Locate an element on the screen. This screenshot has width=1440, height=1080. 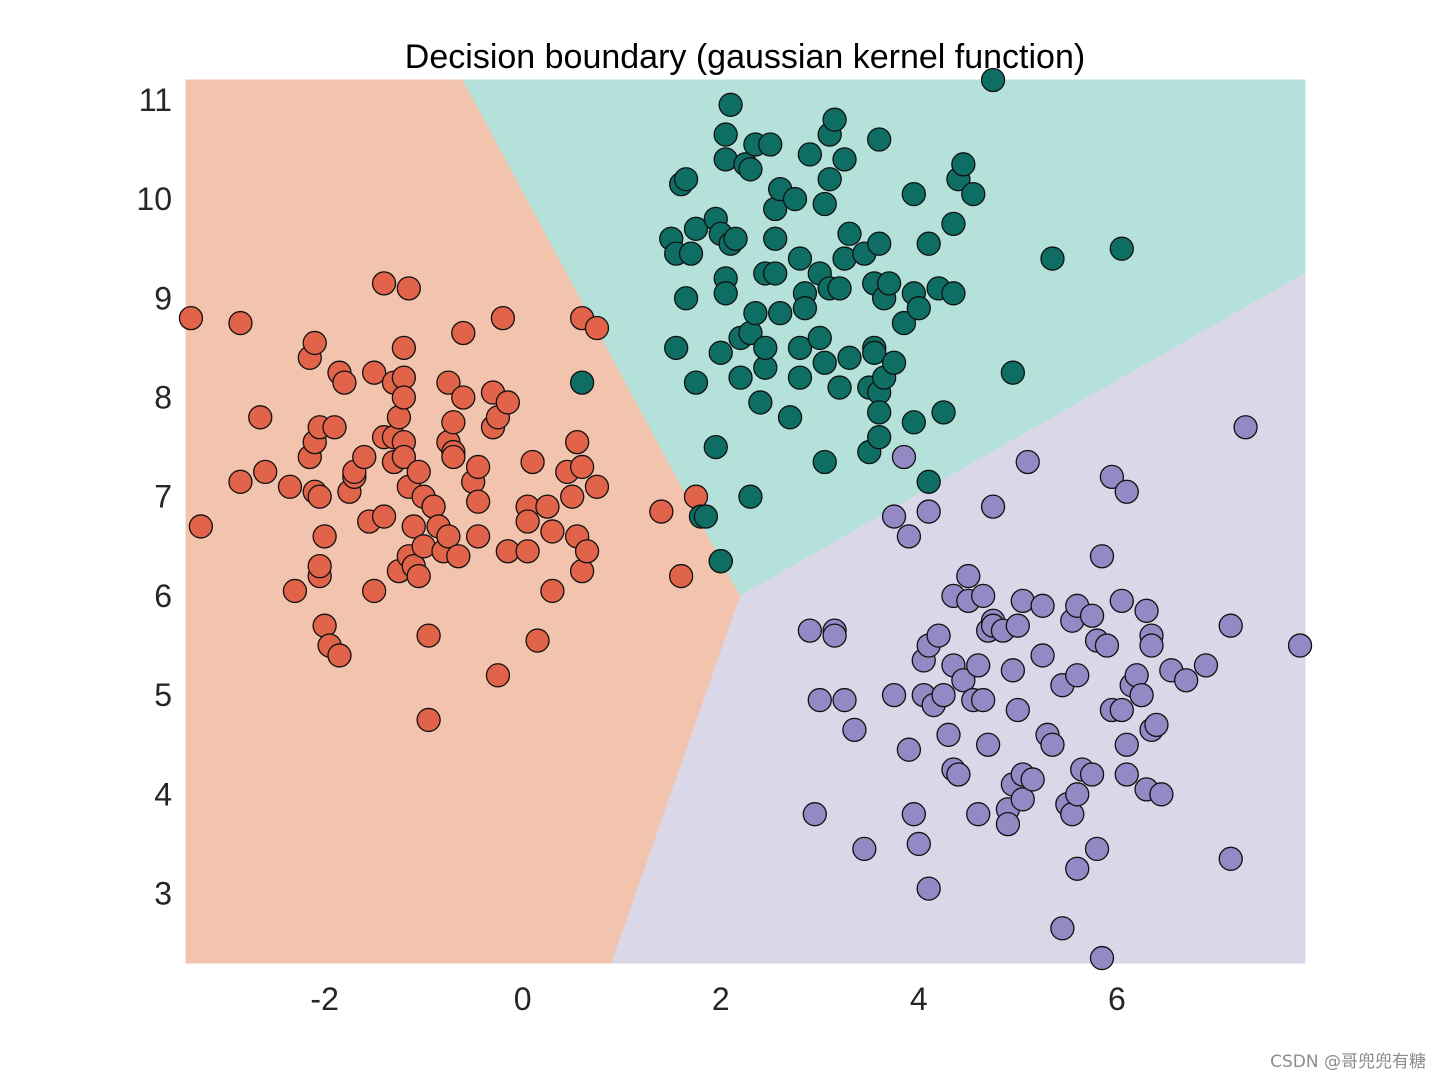
x-tick-label: -2 is located at coordinates (324, 999).